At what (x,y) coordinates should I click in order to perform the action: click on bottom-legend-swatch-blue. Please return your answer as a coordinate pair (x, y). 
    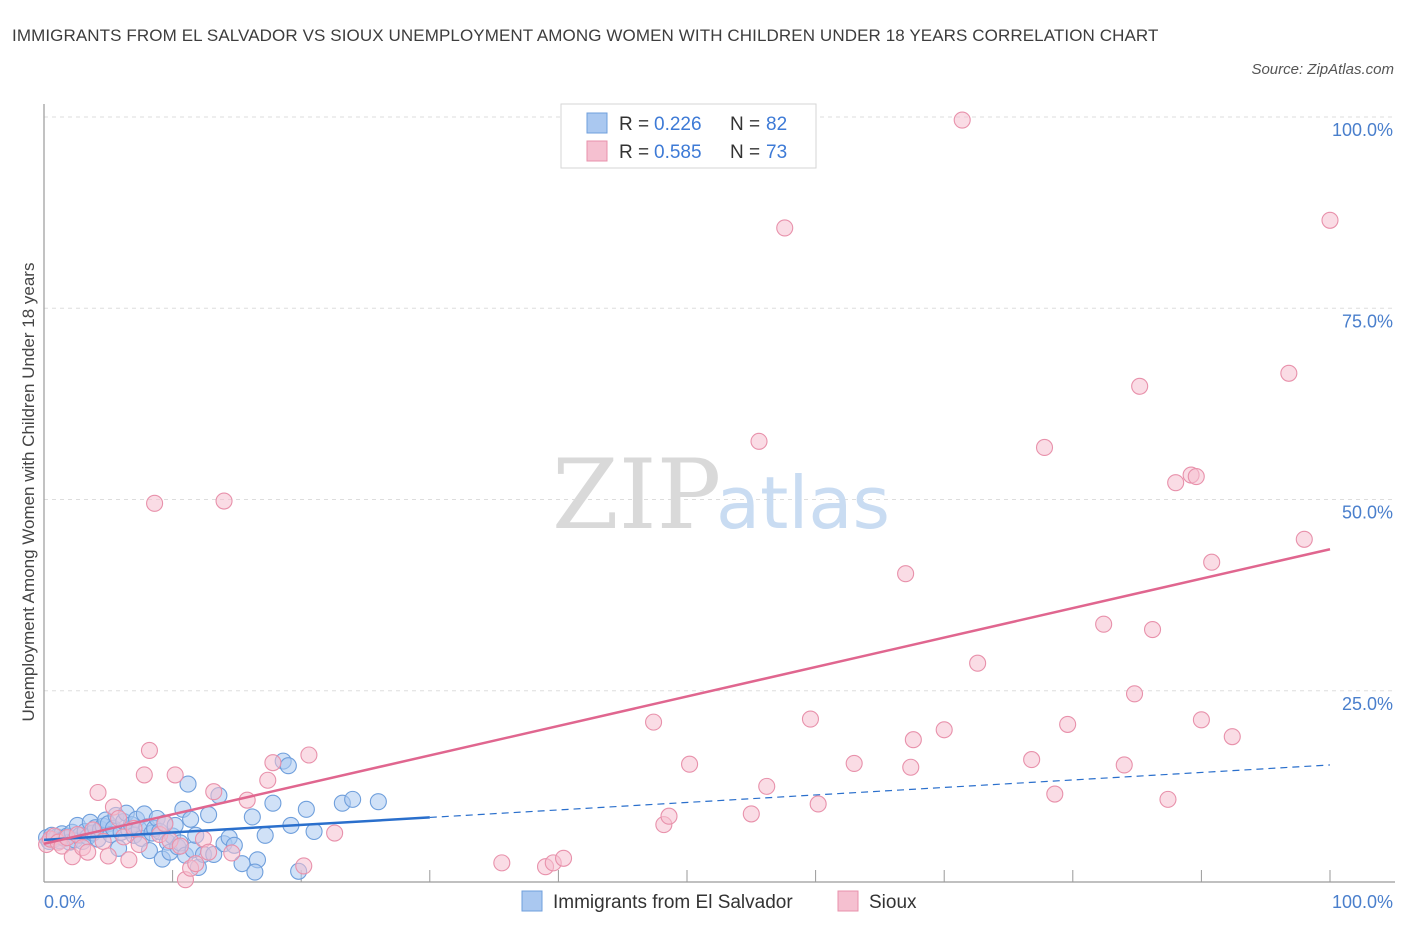
    Looking at the image, I should click on (532, 901).